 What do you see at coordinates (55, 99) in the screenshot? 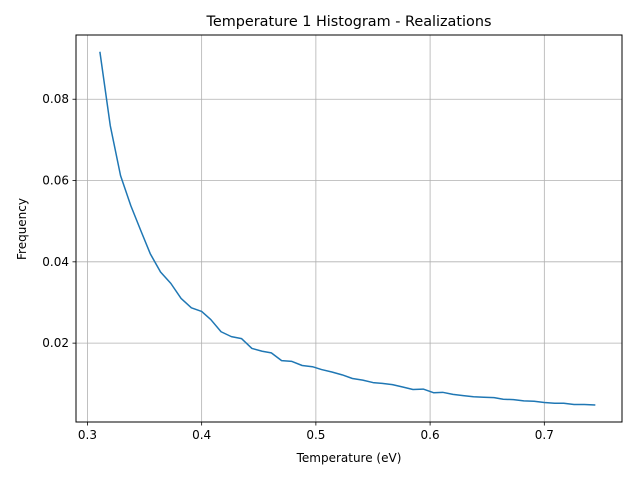
I see `y-tick-label: 0.08` at bounding box center [55, 99].